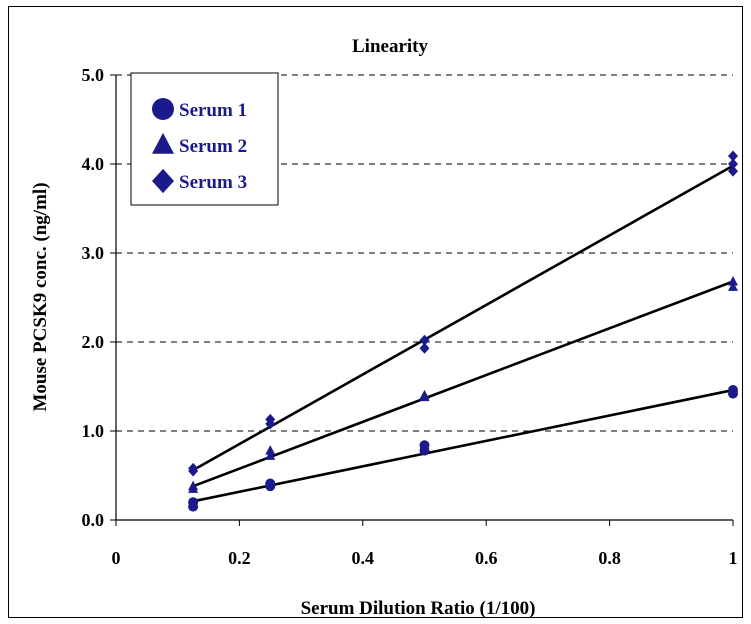 This screenshot has height=624, width=751. What do you see at coordinates (40, 296) in the screenshot?
I see `y-axis-label: Mouse PCSK9 conc. (ng/ml)` at bounding box center [40, 296].